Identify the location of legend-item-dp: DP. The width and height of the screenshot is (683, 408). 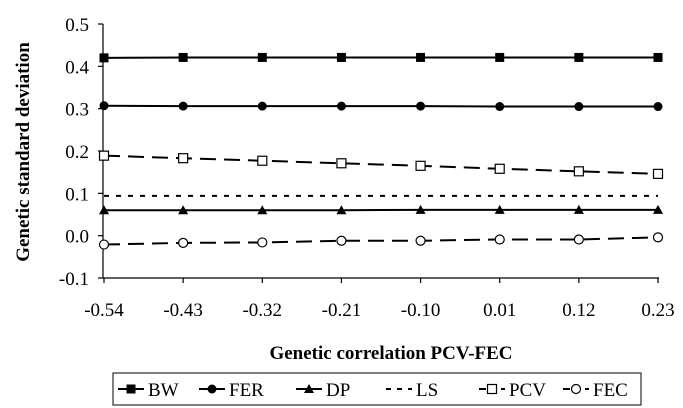
(323, 390).